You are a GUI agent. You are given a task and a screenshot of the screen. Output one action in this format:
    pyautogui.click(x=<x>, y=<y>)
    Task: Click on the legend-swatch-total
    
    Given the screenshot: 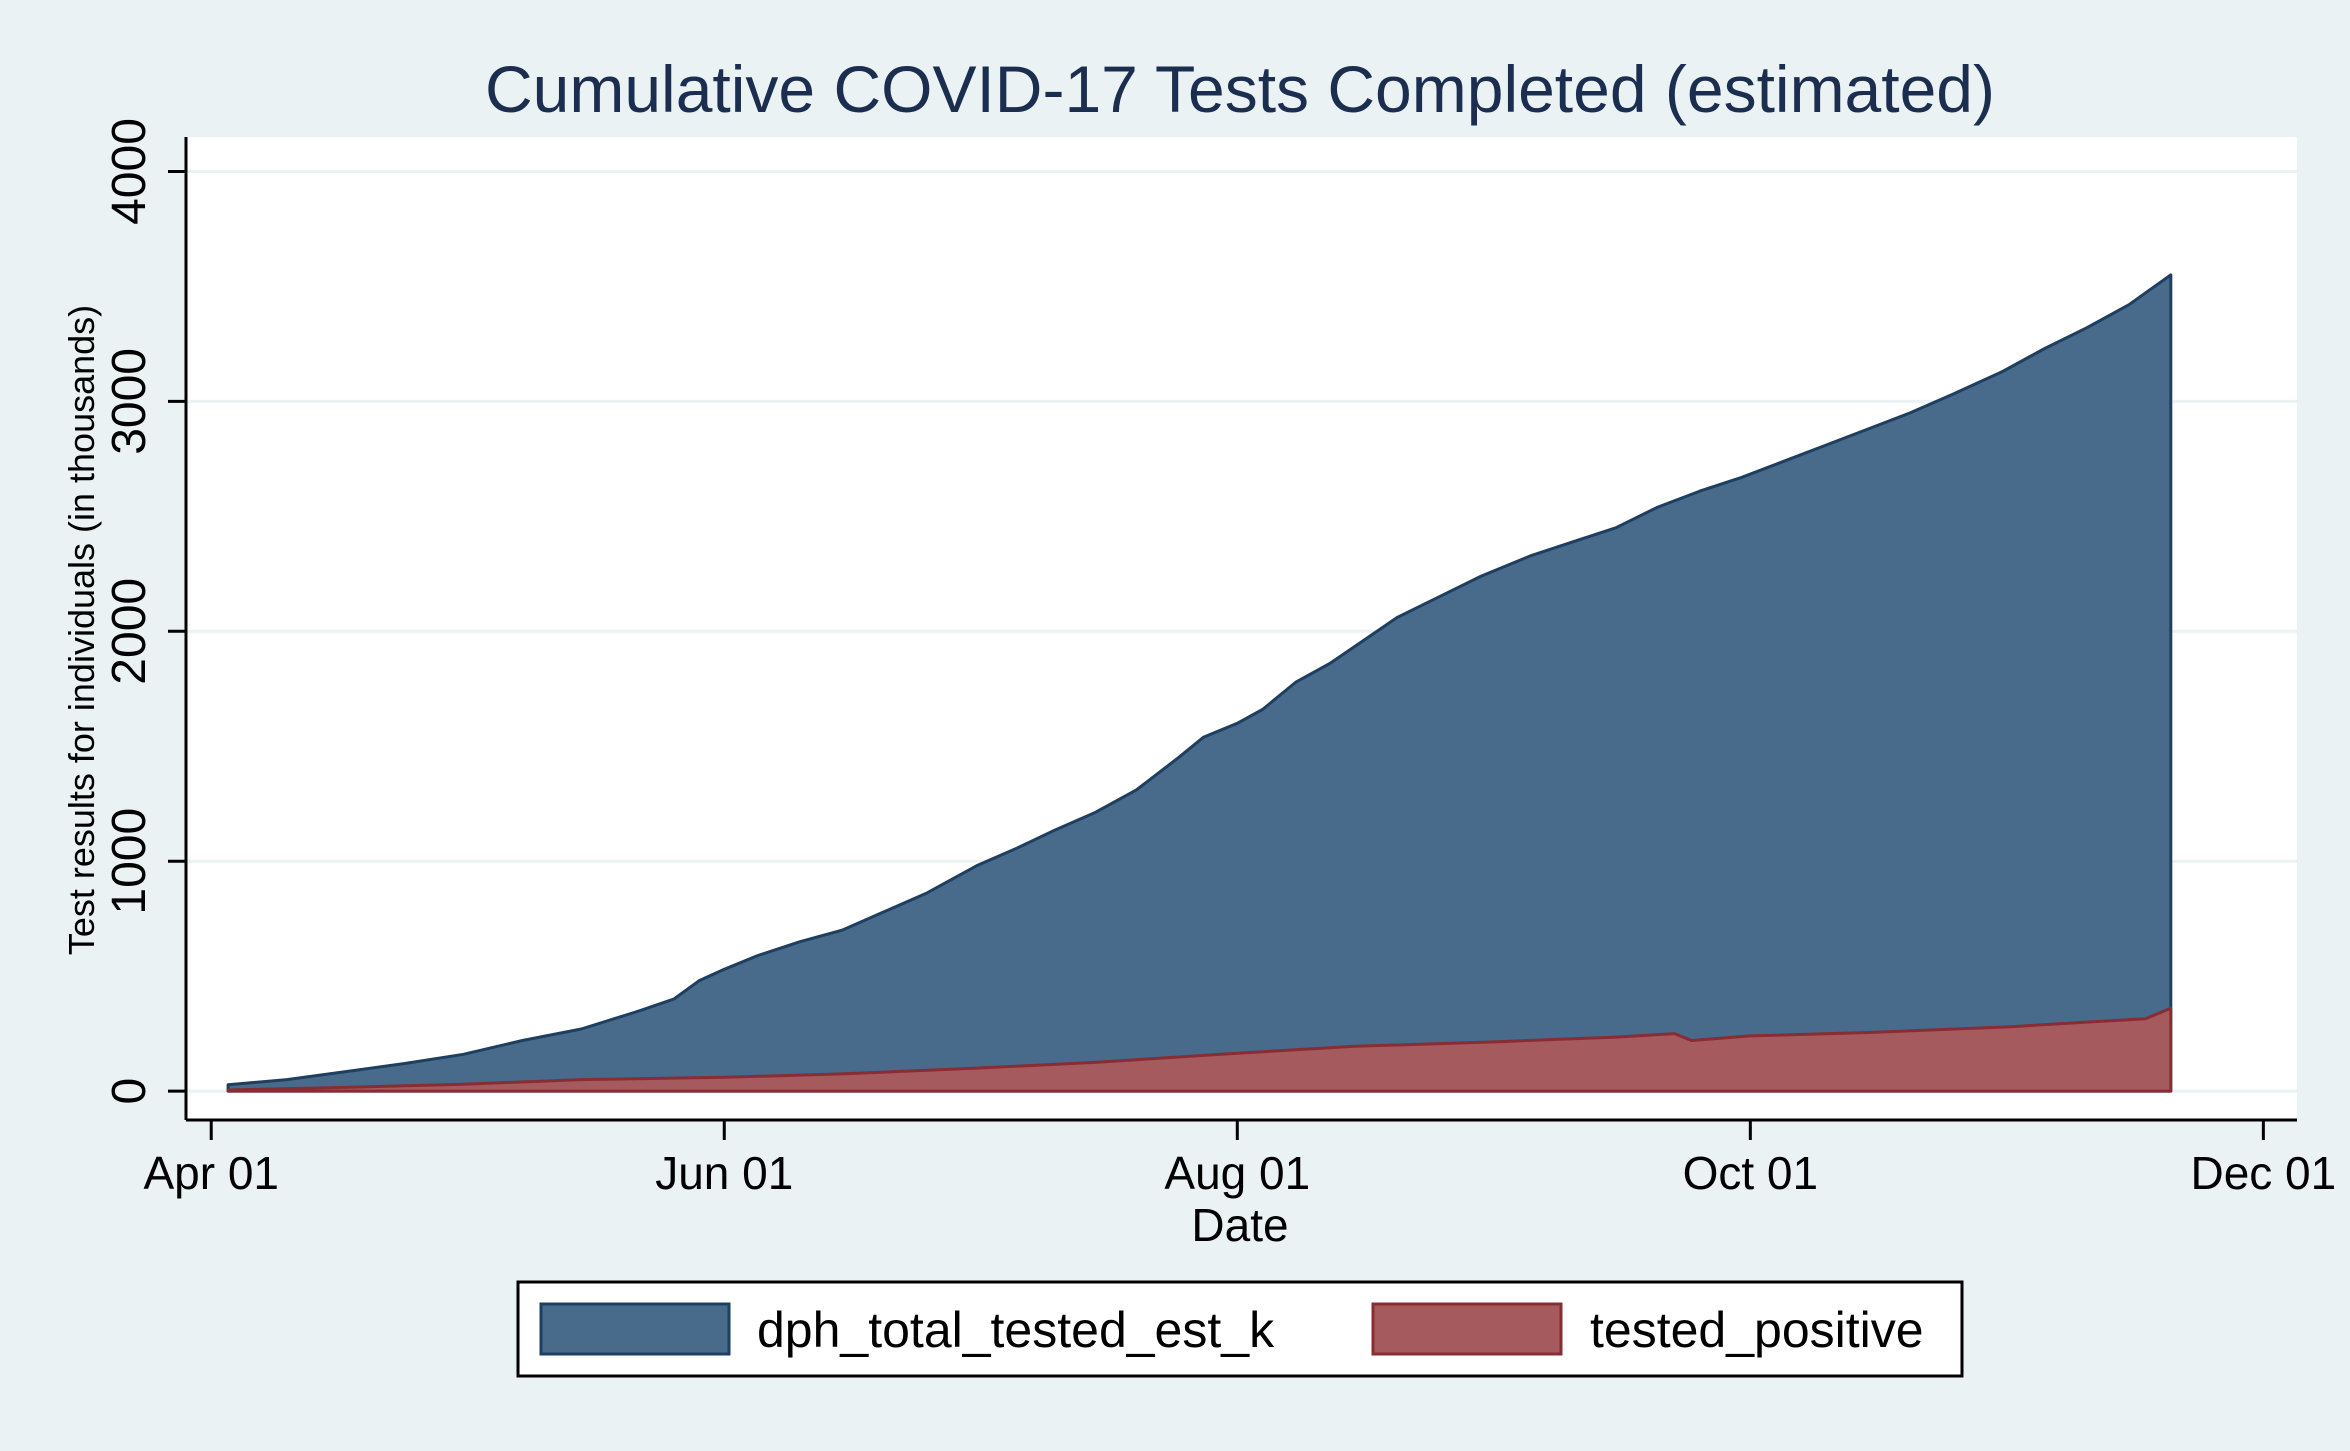 What is the action you would take?
    pyautogui.click(x=635, y=1329)
    